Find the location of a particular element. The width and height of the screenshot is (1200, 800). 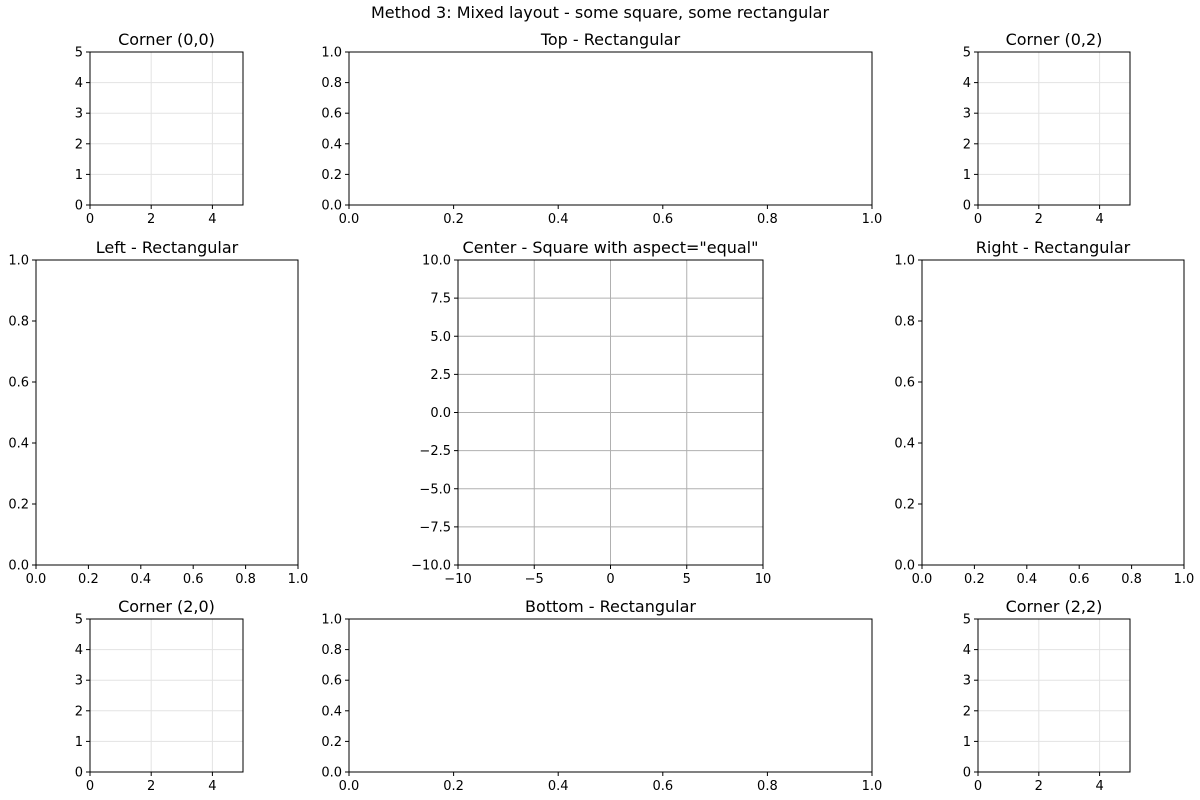

axes-corner-2-0: 0 2 4 0 1 2 3 4 5 Corner (2,0) is located at coordinates (159, 695).